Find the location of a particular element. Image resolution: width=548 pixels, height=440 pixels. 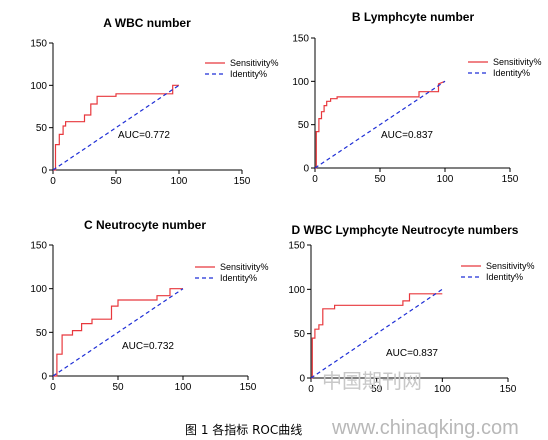

watermark-url: www.chinaqking.com is located at coordinates (425, 428).